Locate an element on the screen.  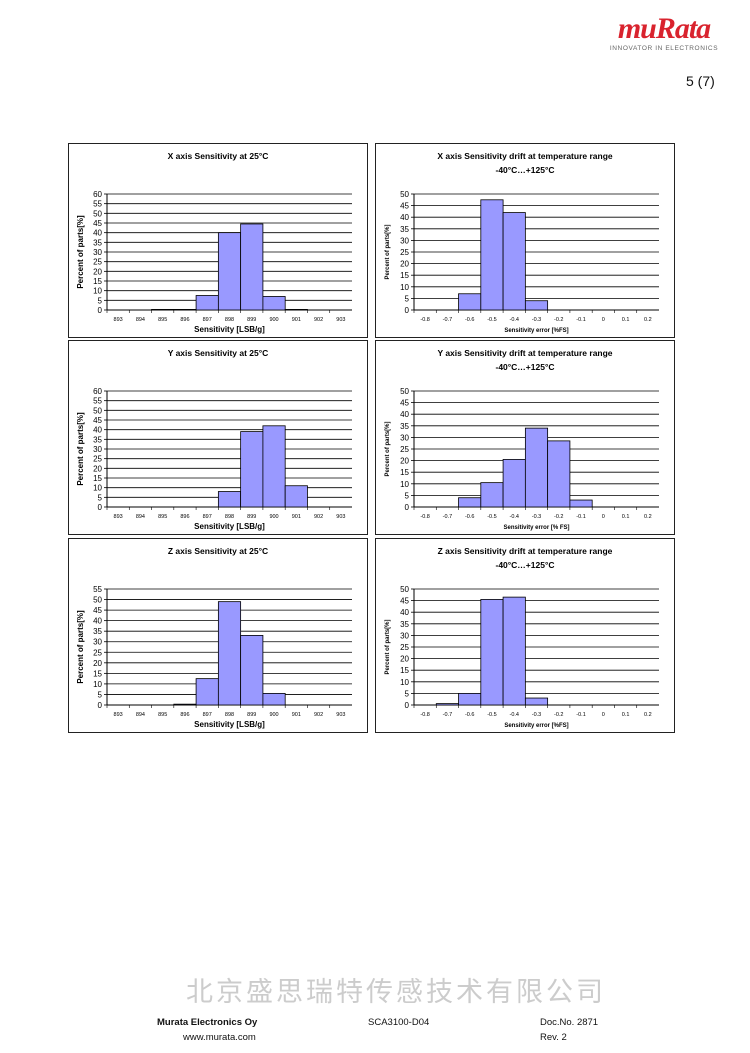
murata-logo: muRata INNOVATOR IN ELECTRONICS is located at coordinates (664, 33).